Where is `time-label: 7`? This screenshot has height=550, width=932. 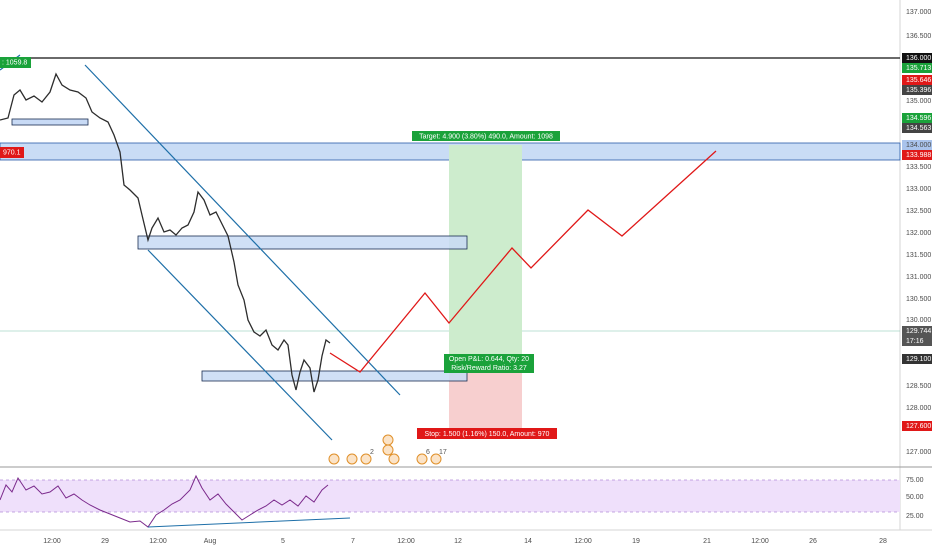
time-label: 7 is located at coordinates (353, 541).